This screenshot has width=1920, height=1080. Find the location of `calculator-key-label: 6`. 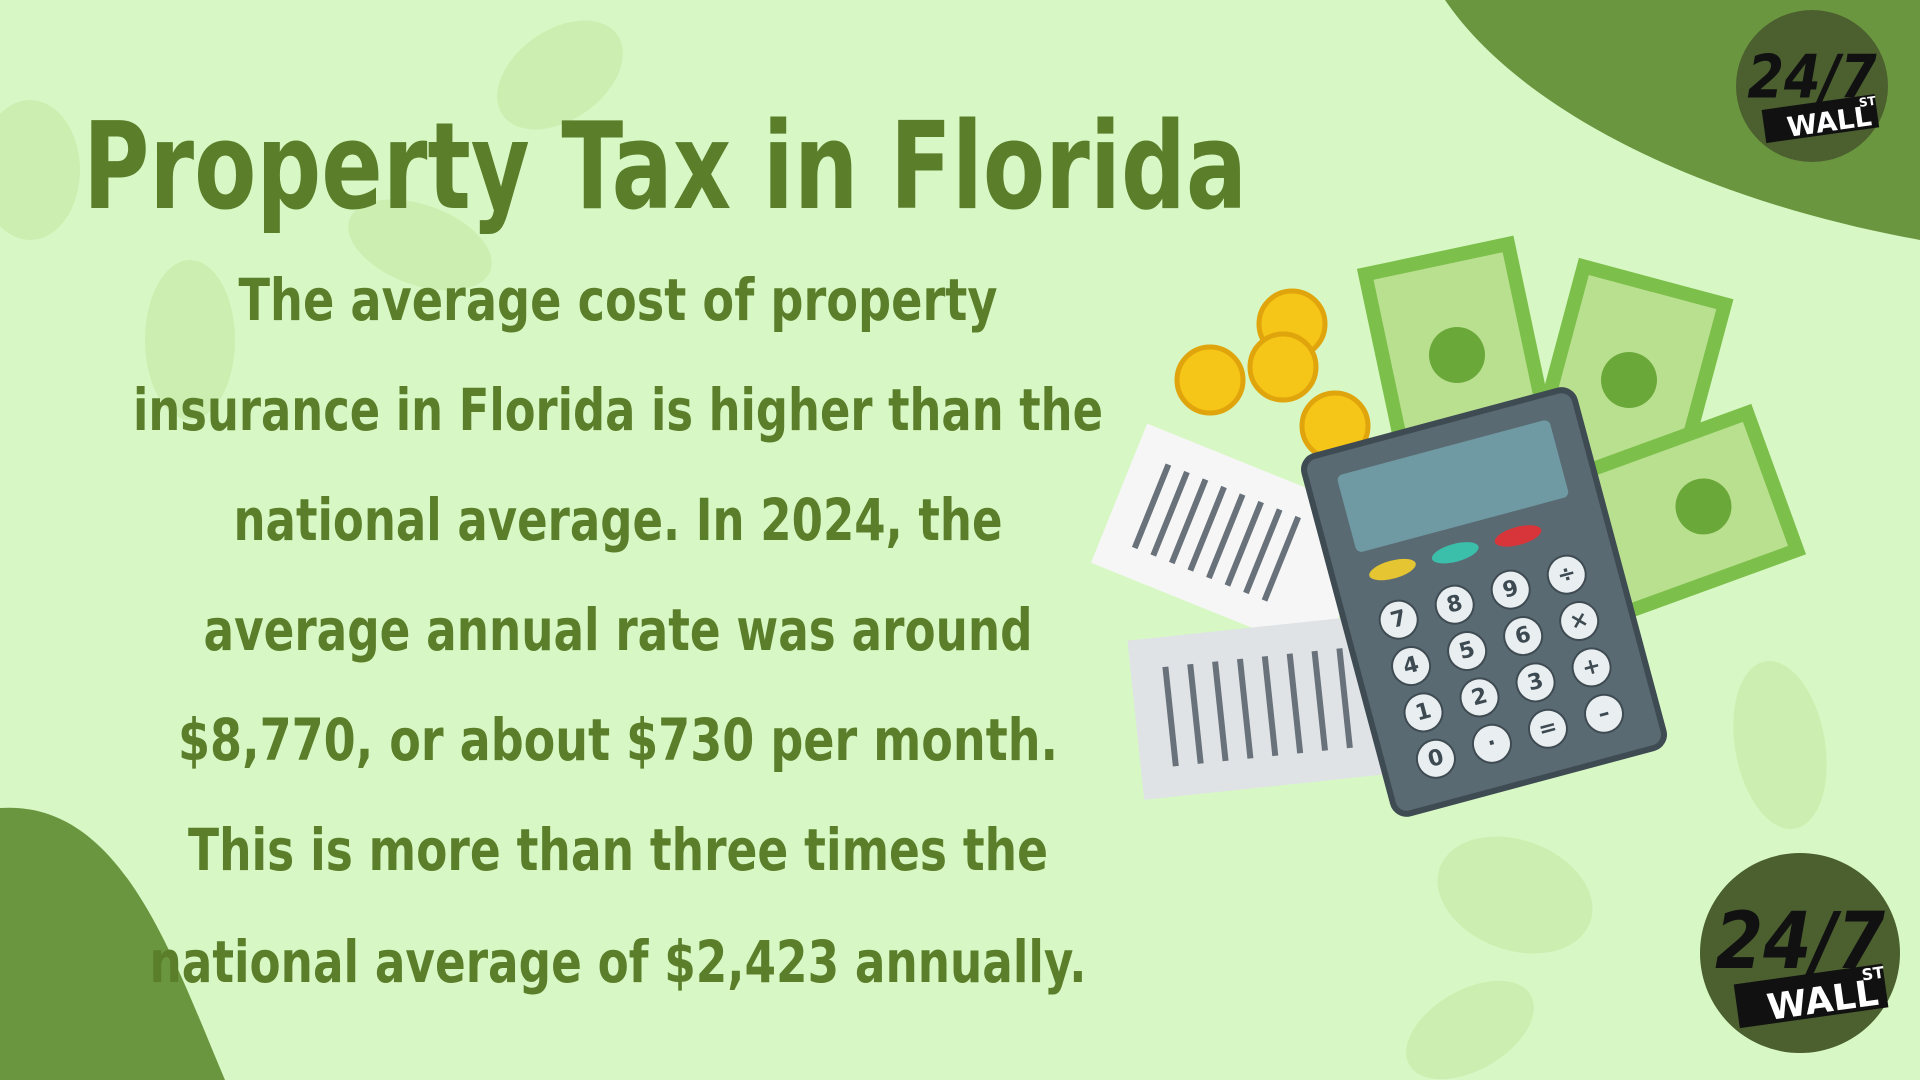

calculator-key-label: 6 is located at coordinates (1523, 636).